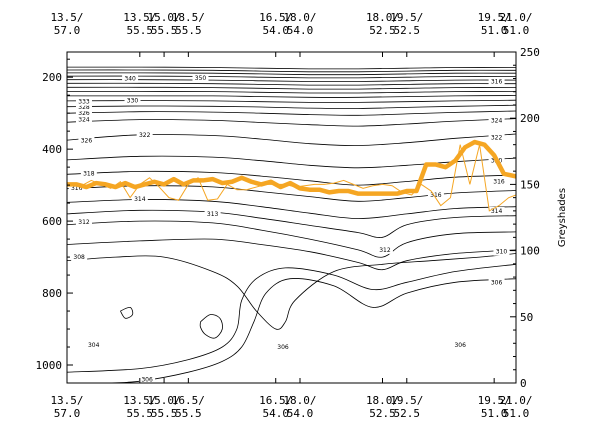  I want to click on contour-label: 322, so click(497, 138).